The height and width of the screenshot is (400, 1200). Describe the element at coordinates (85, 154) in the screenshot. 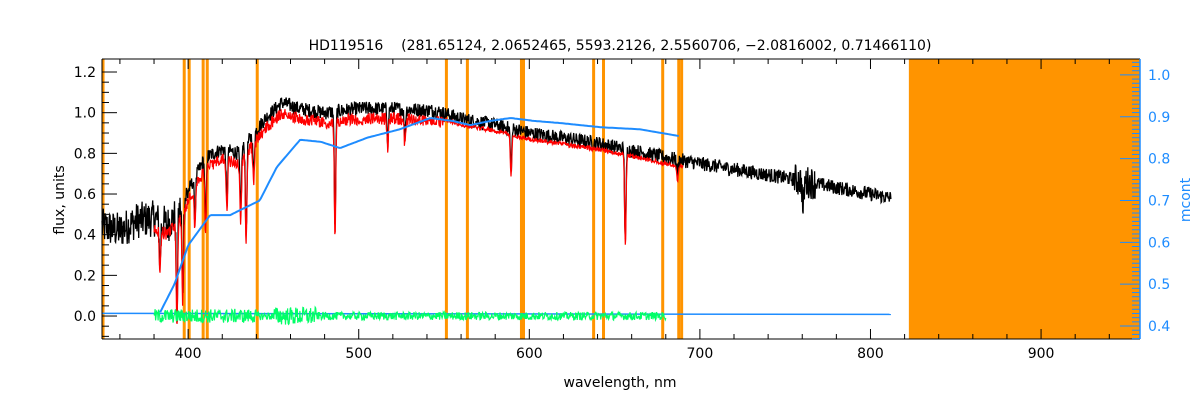

I see `y-tick-label: 0.8` at that location.